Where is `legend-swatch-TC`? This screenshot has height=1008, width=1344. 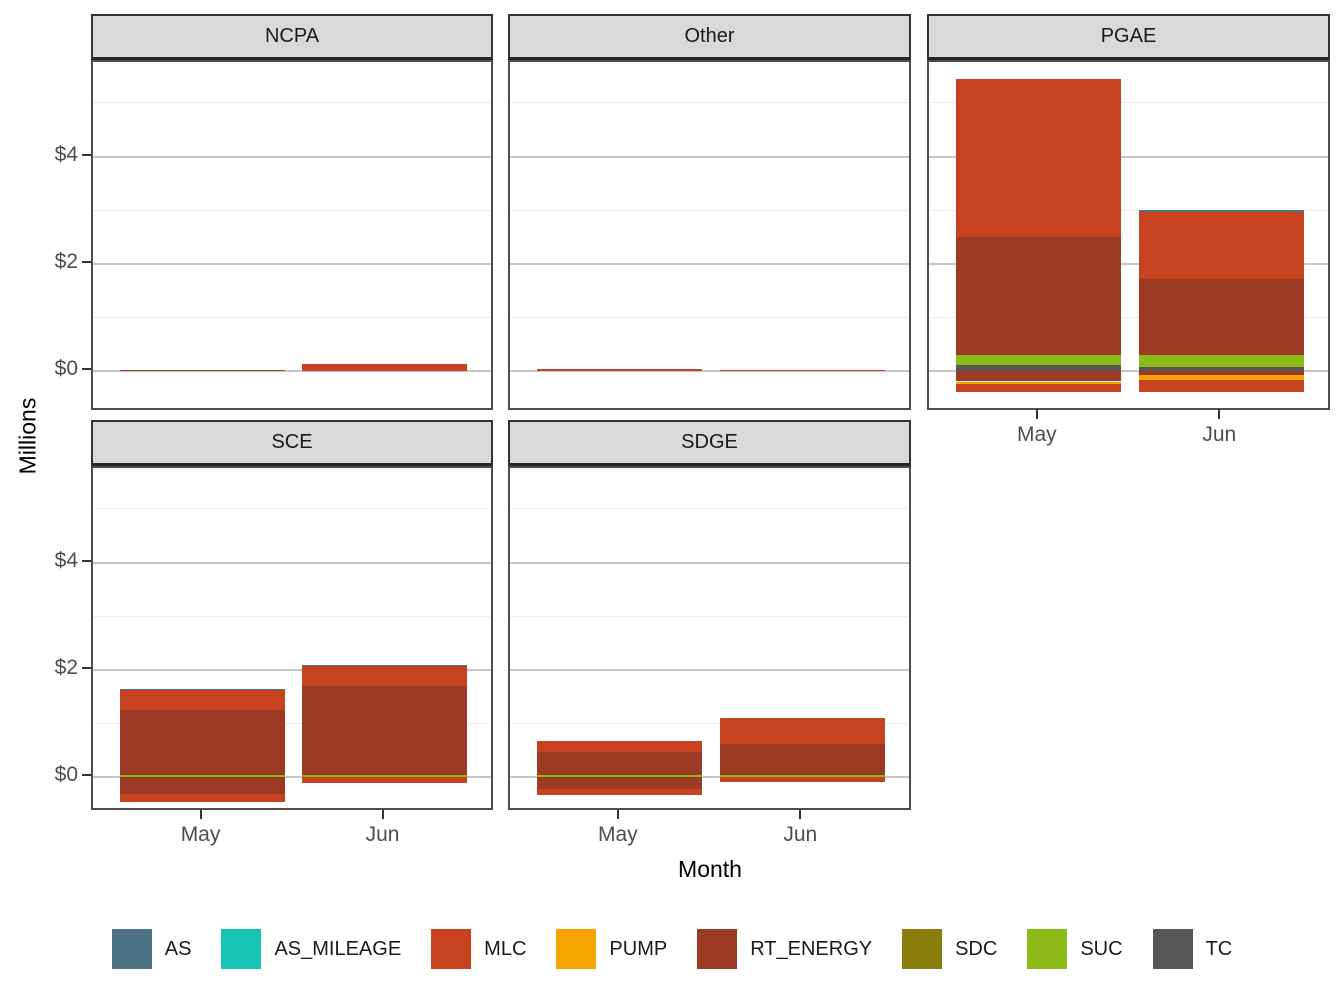
legend-swatch-TC is located at coordinates (1172, 949).